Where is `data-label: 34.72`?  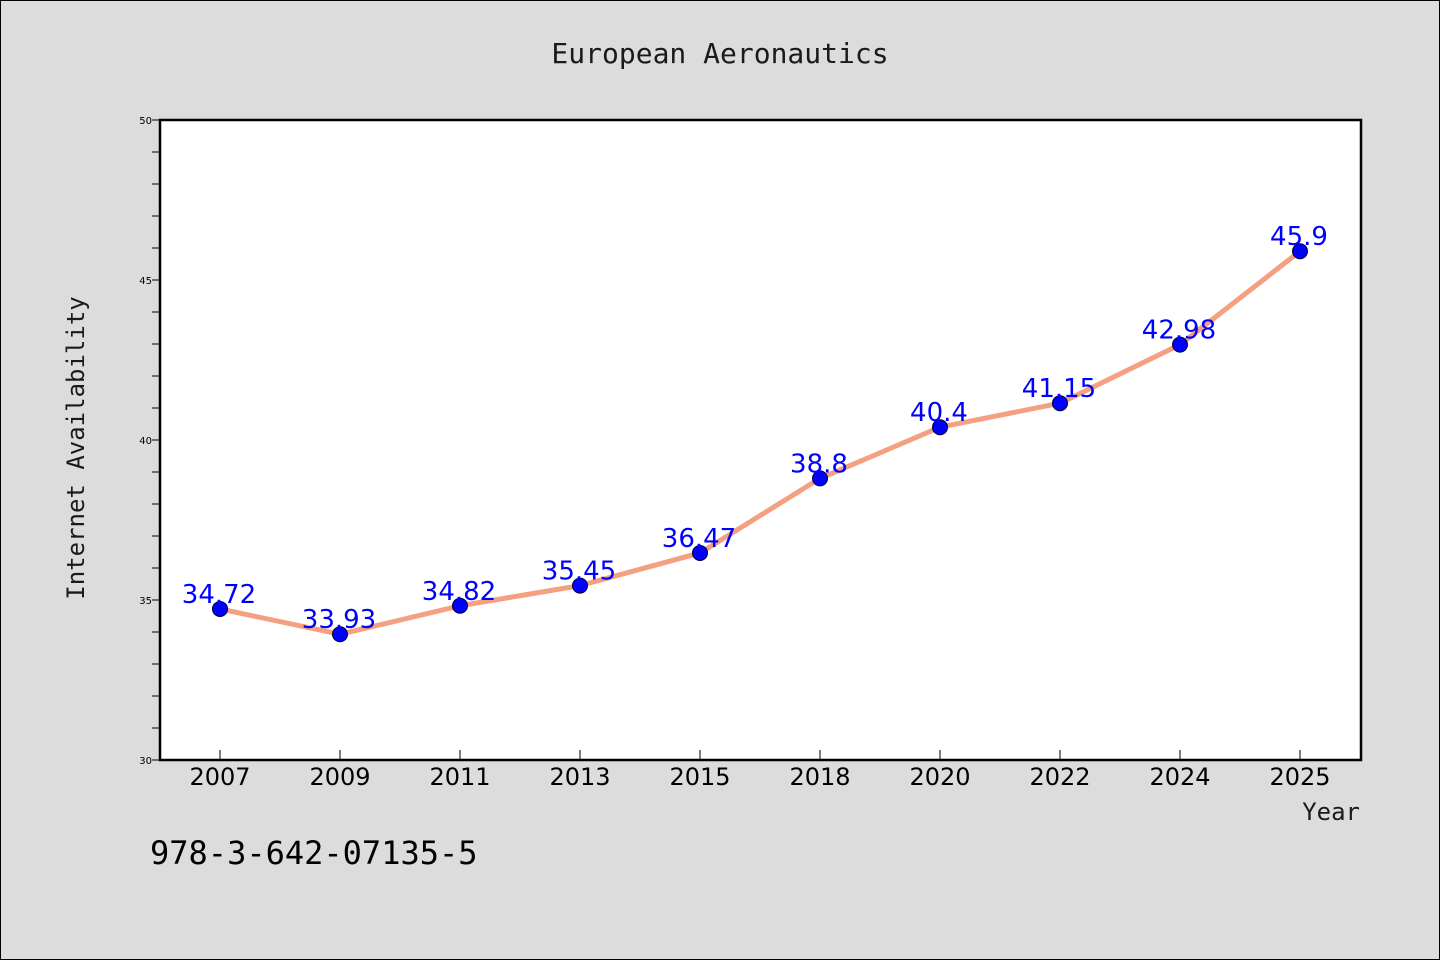 data-label: 34.72 is located at coordinates (219, 595).